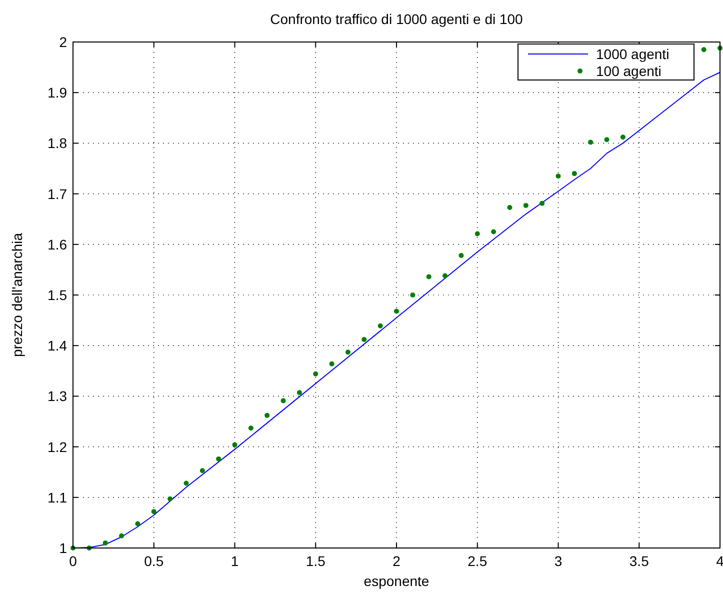 The height and width of the screenshot is (606, 723). I want to click on x-tick-label: 1.5, so click(316, 561).